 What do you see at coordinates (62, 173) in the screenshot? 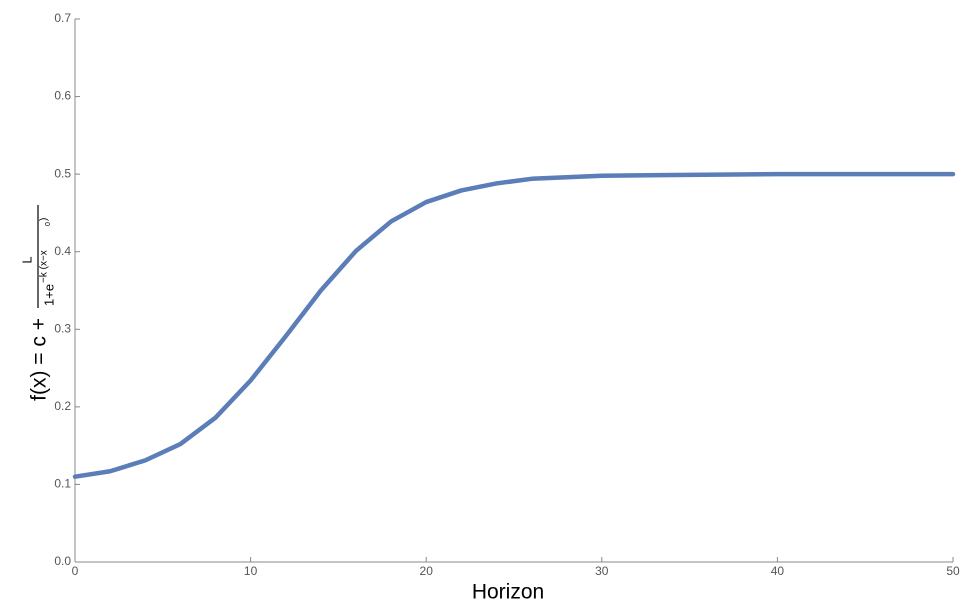
I see `y-tick-label: 0.5` at bounding box center [62, 173].